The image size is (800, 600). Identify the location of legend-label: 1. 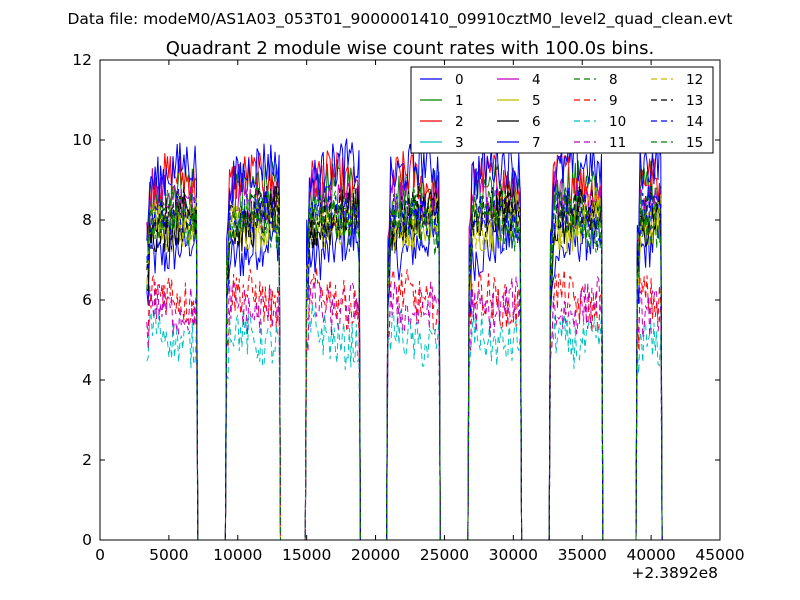
(459, 101).